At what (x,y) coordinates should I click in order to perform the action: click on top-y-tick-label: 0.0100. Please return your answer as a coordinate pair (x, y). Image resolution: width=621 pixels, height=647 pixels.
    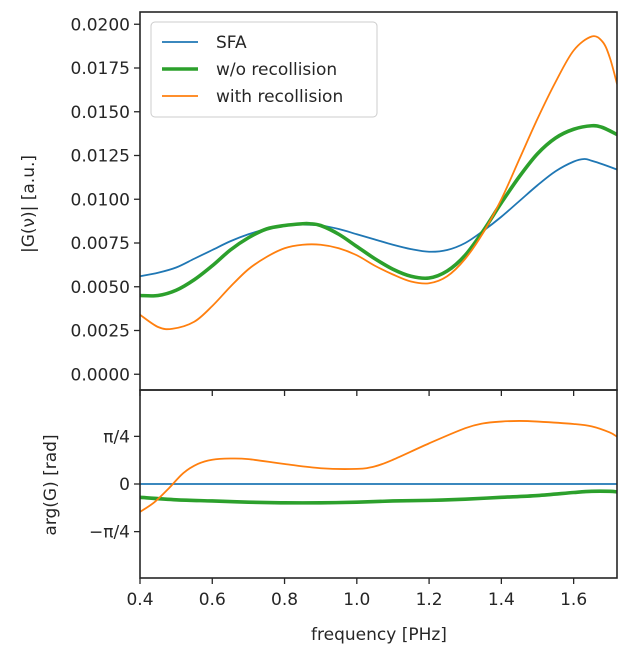
    Looking at the image, I should click on (100, 200).